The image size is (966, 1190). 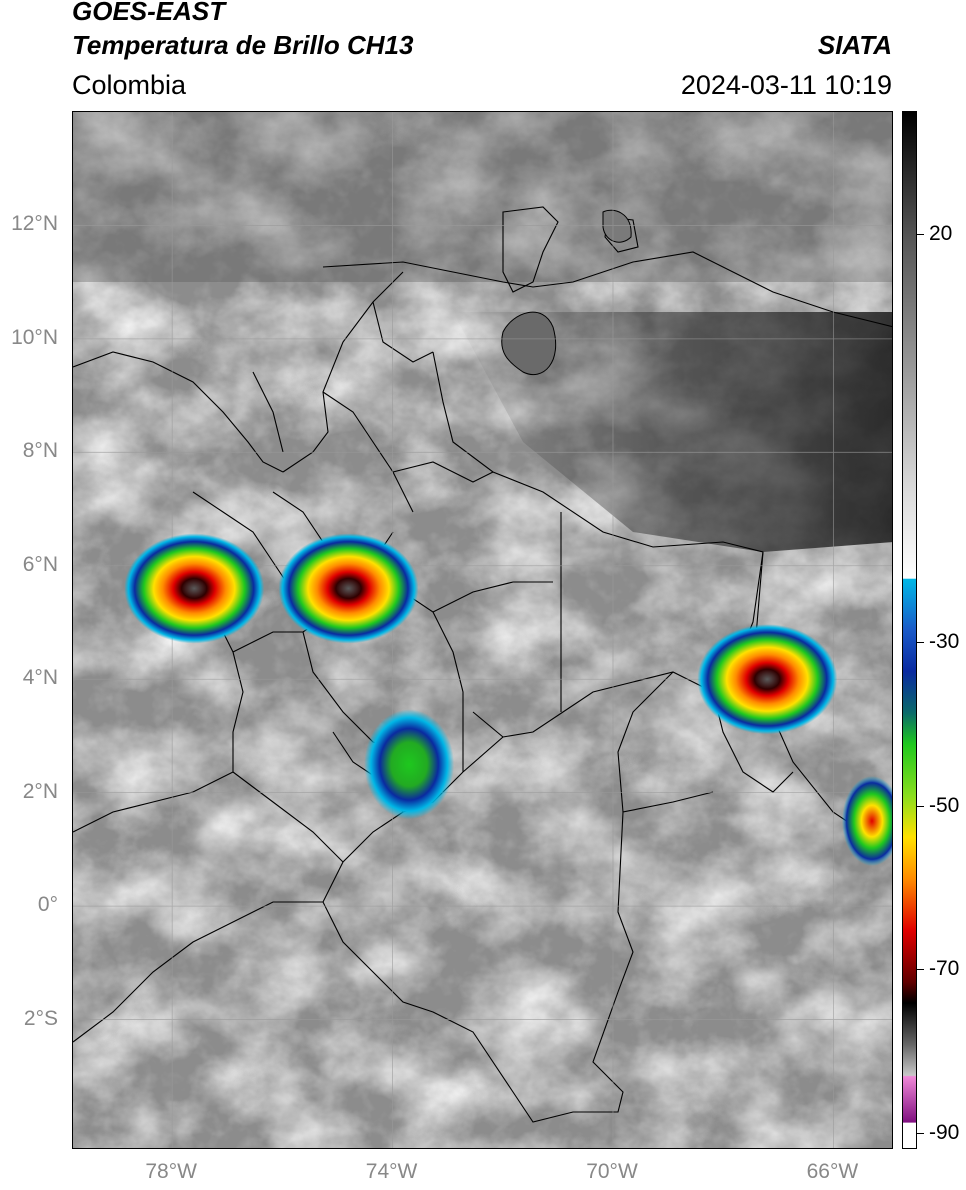 What do you see at coordinates (832, 1171) in the screenshot?
I see `lon-label: 66°W` at bounding box center [832, 1171].